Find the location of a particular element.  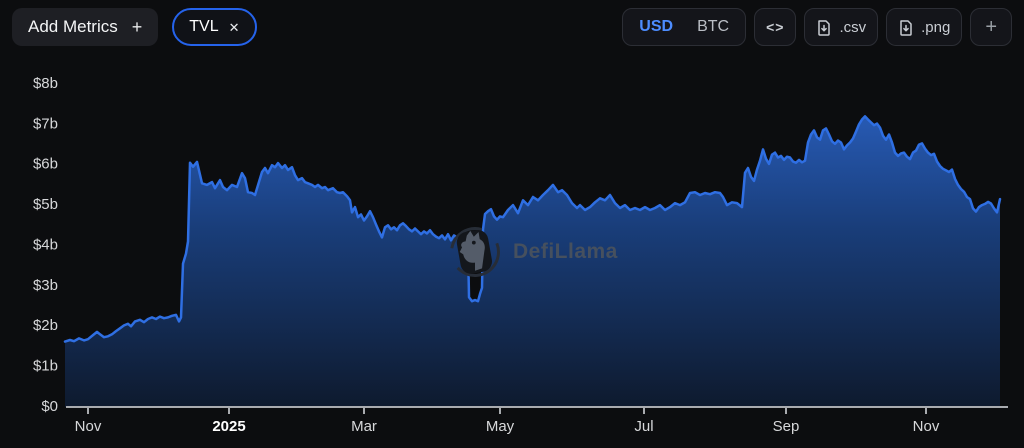

download-png-button: .png is located at coordinates (924, 27).